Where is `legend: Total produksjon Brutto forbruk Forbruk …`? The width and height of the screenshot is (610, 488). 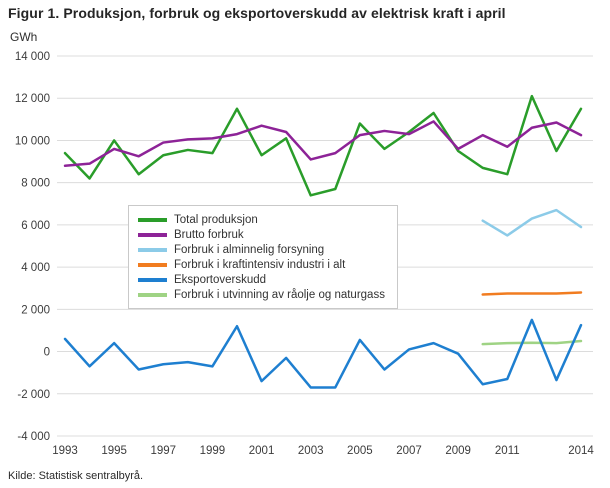 legend: Total produksjon Brutto forbruk Forbruk … is located at coordinates (263, 257).